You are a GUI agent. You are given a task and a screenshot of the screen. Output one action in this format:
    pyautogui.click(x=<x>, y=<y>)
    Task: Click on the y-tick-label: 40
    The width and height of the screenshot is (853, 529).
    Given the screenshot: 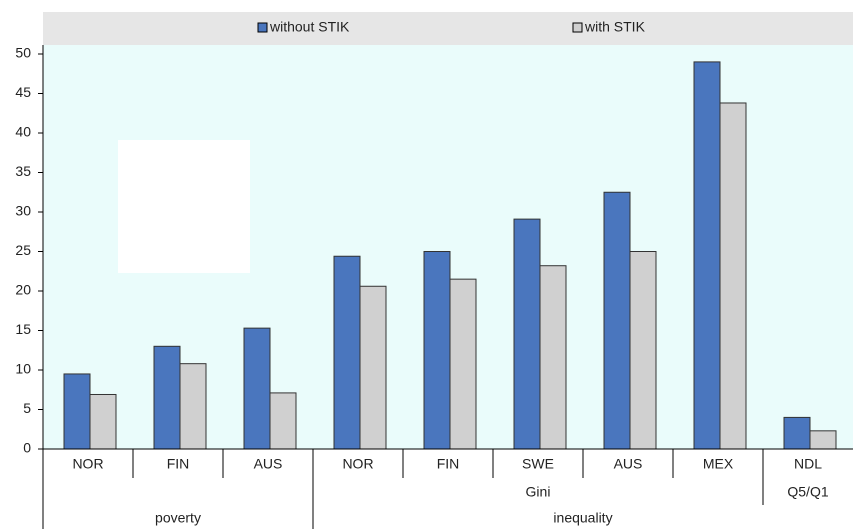 What is the action you would take?
    pyautogui.click(x=23, y=132)
    